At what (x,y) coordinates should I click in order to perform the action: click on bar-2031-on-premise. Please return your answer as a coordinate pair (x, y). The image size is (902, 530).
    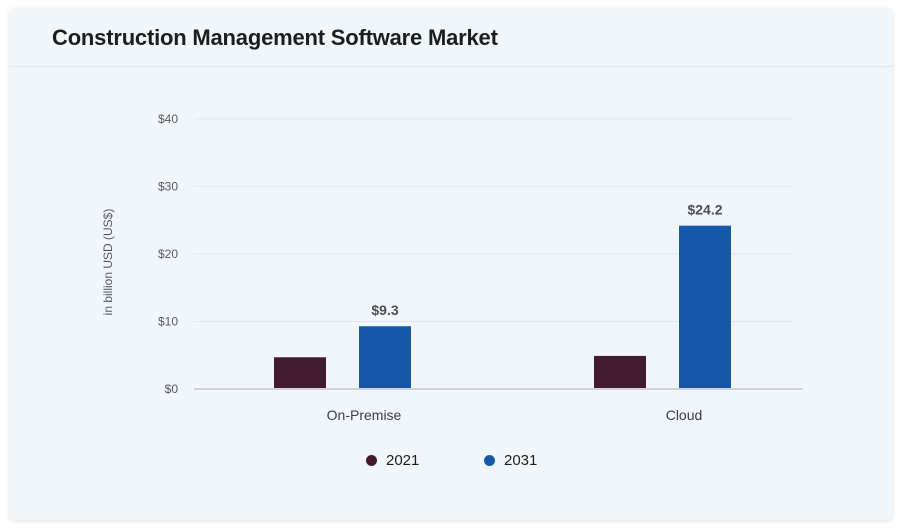
    Looking at the image, I should click on (385, 357).